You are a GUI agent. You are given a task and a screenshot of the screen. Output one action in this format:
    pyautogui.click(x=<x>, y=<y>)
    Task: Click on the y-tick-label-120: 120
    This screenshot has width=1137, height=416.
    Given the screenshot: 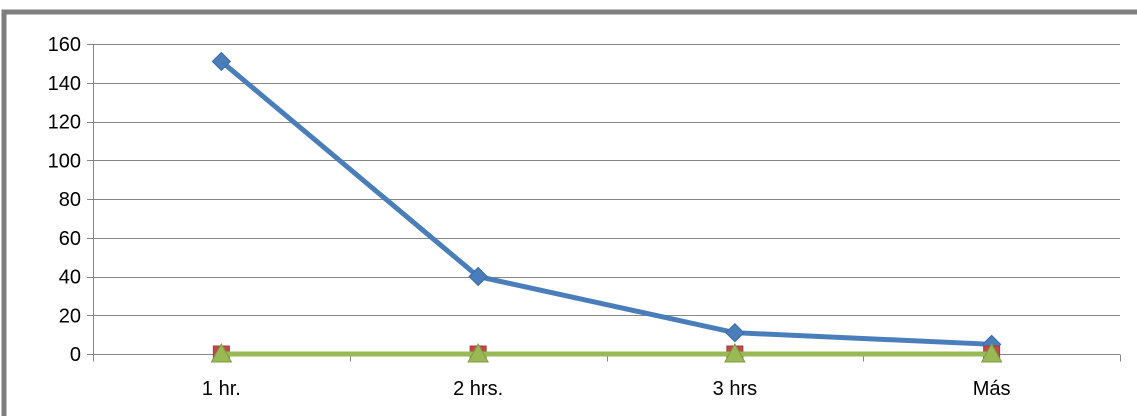 What is the action you would take?
    pyautogui.click(x=64, y=123)
    